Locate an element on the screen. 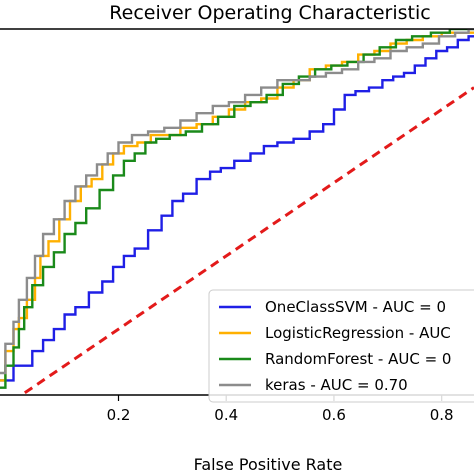 This screenshot has width=474, height=474. legend-label-0: OneClassSVM - AUC = 0 is located at coordinates (355, 307).